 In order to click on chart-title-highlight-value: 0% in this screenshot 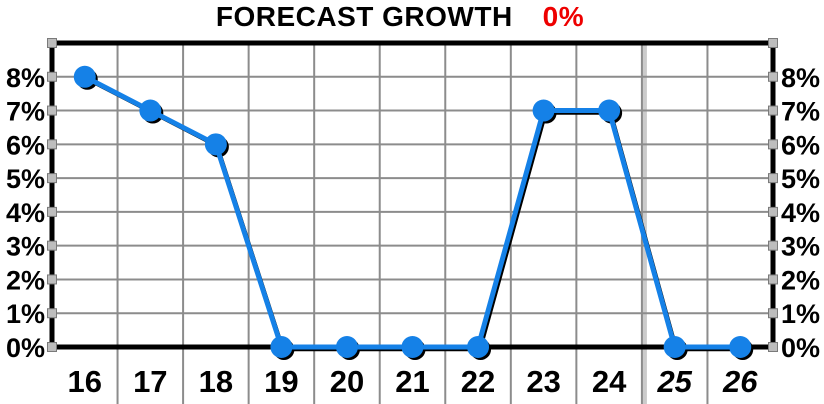, I will do `click(563, 16)`.